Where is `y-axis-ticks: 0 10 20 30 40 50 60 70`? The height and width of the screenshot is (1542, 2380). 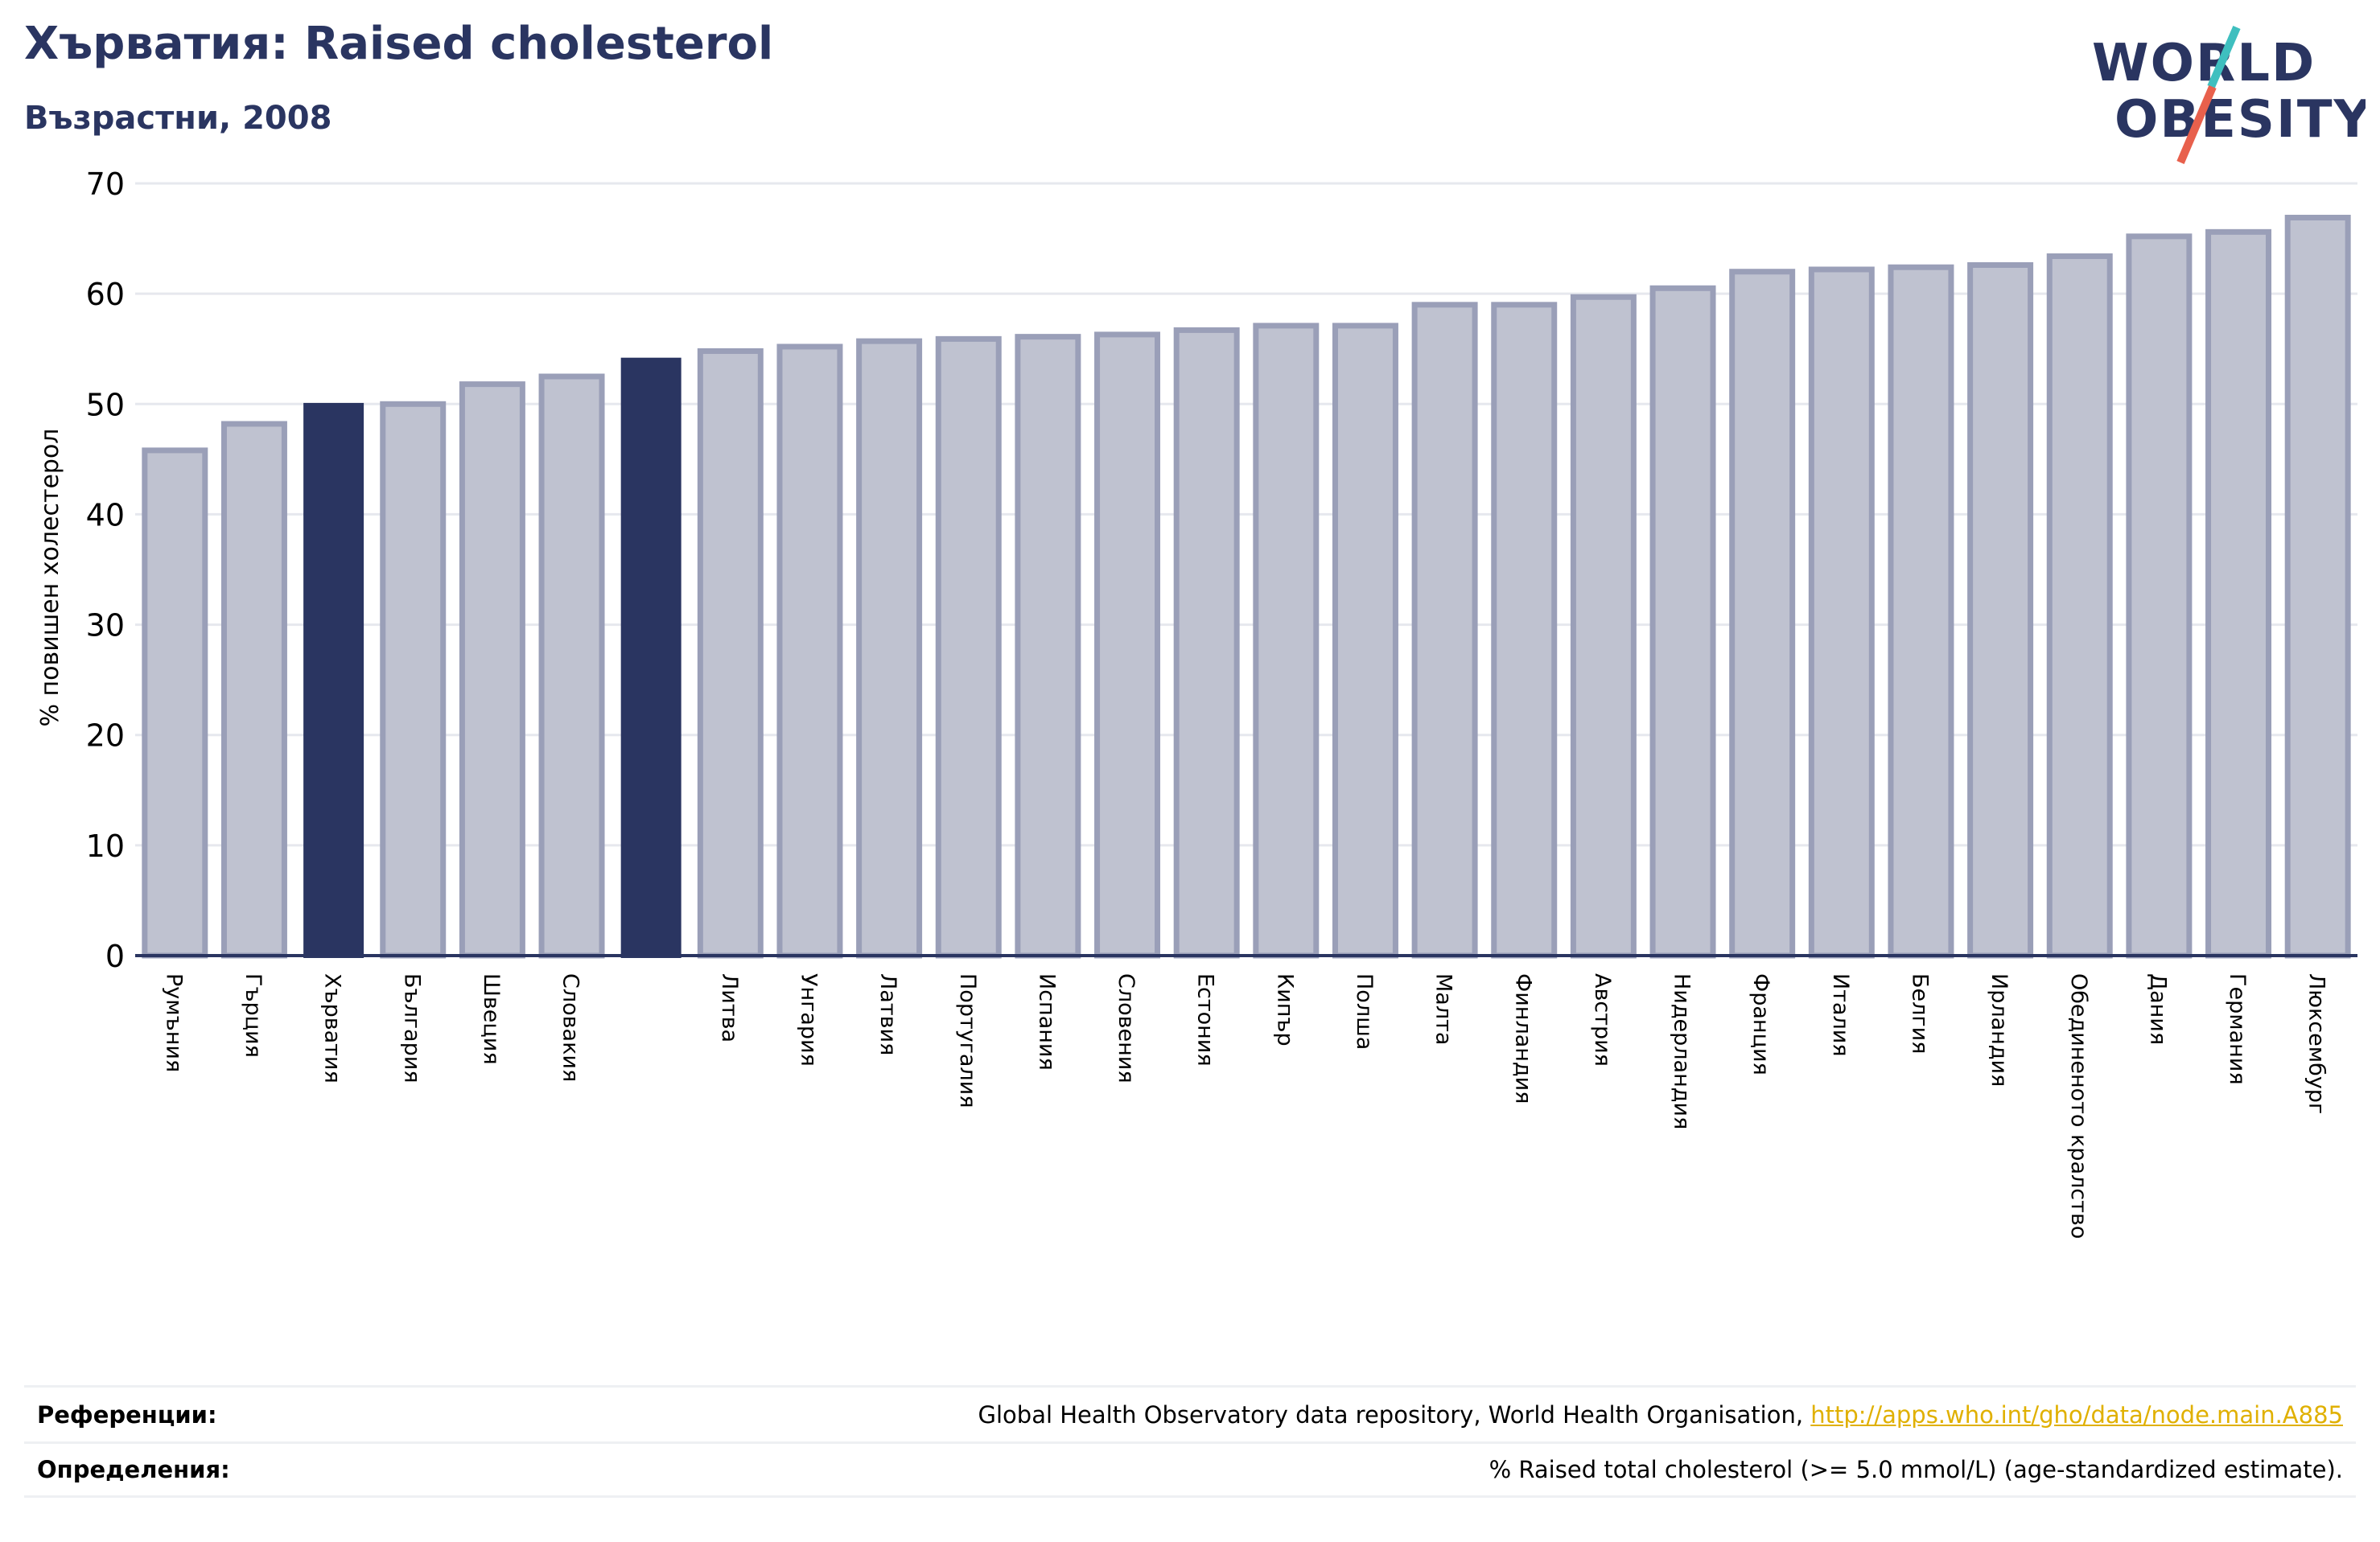 y-axis-ticks: 0 10 20 30 40 50 60 70 is located at coordinates (105, 570).